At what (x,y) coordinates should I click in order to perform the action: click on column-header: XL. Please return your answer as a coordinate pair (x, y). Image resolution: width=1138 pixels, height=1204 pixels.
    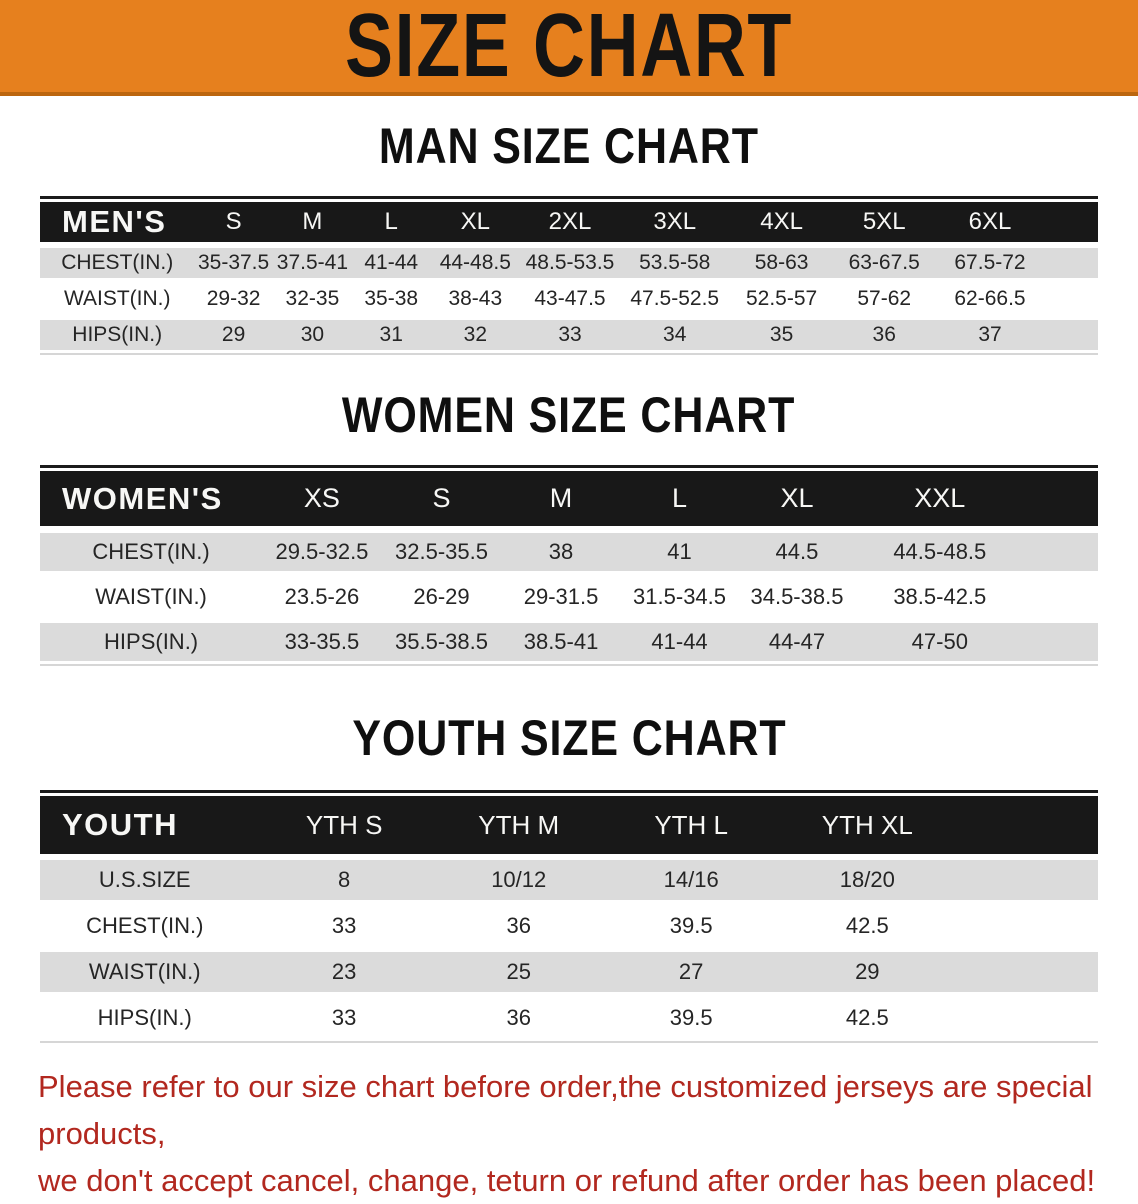
    Looking at the image, I should click on (475, 221).